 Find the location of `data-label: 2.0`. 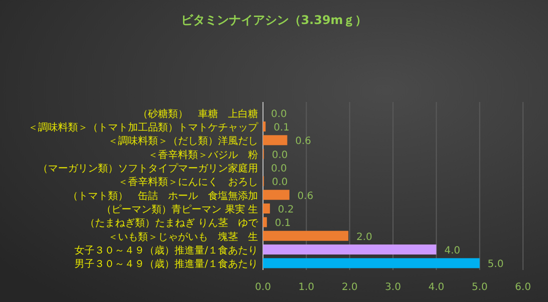

data-label: 2.0 is located at coordinates (364, 237).